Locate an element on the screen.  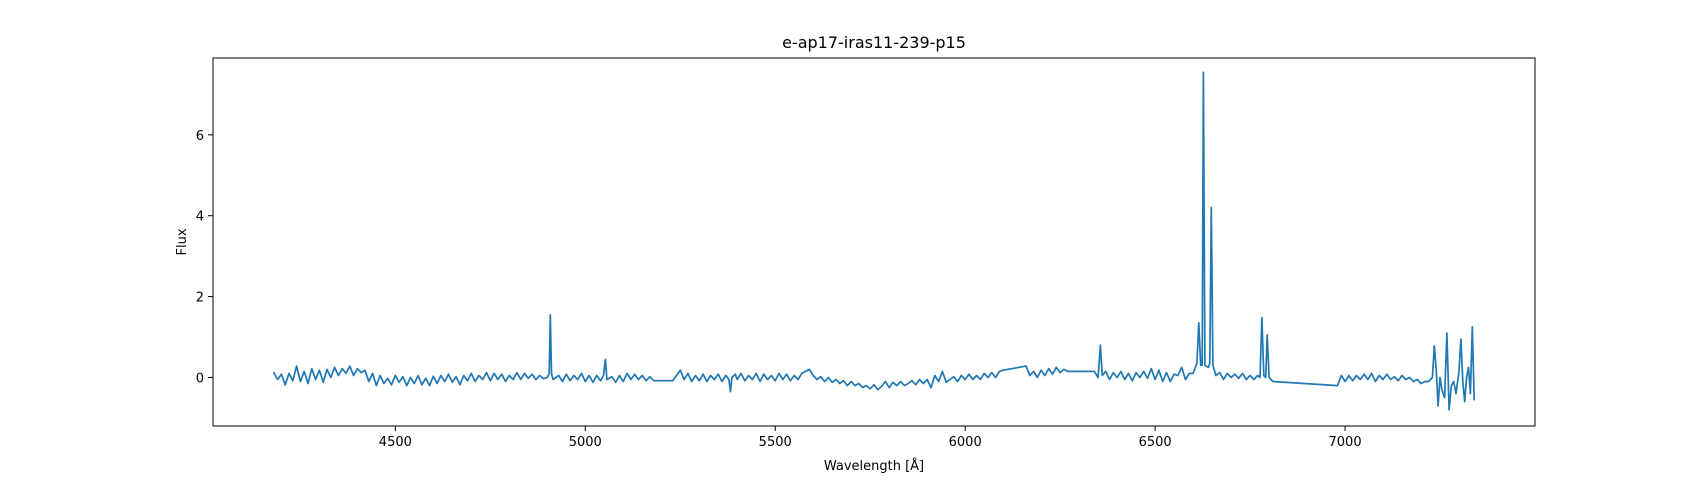
x-tick-label: 6000 is located at coordinates (965, 442).